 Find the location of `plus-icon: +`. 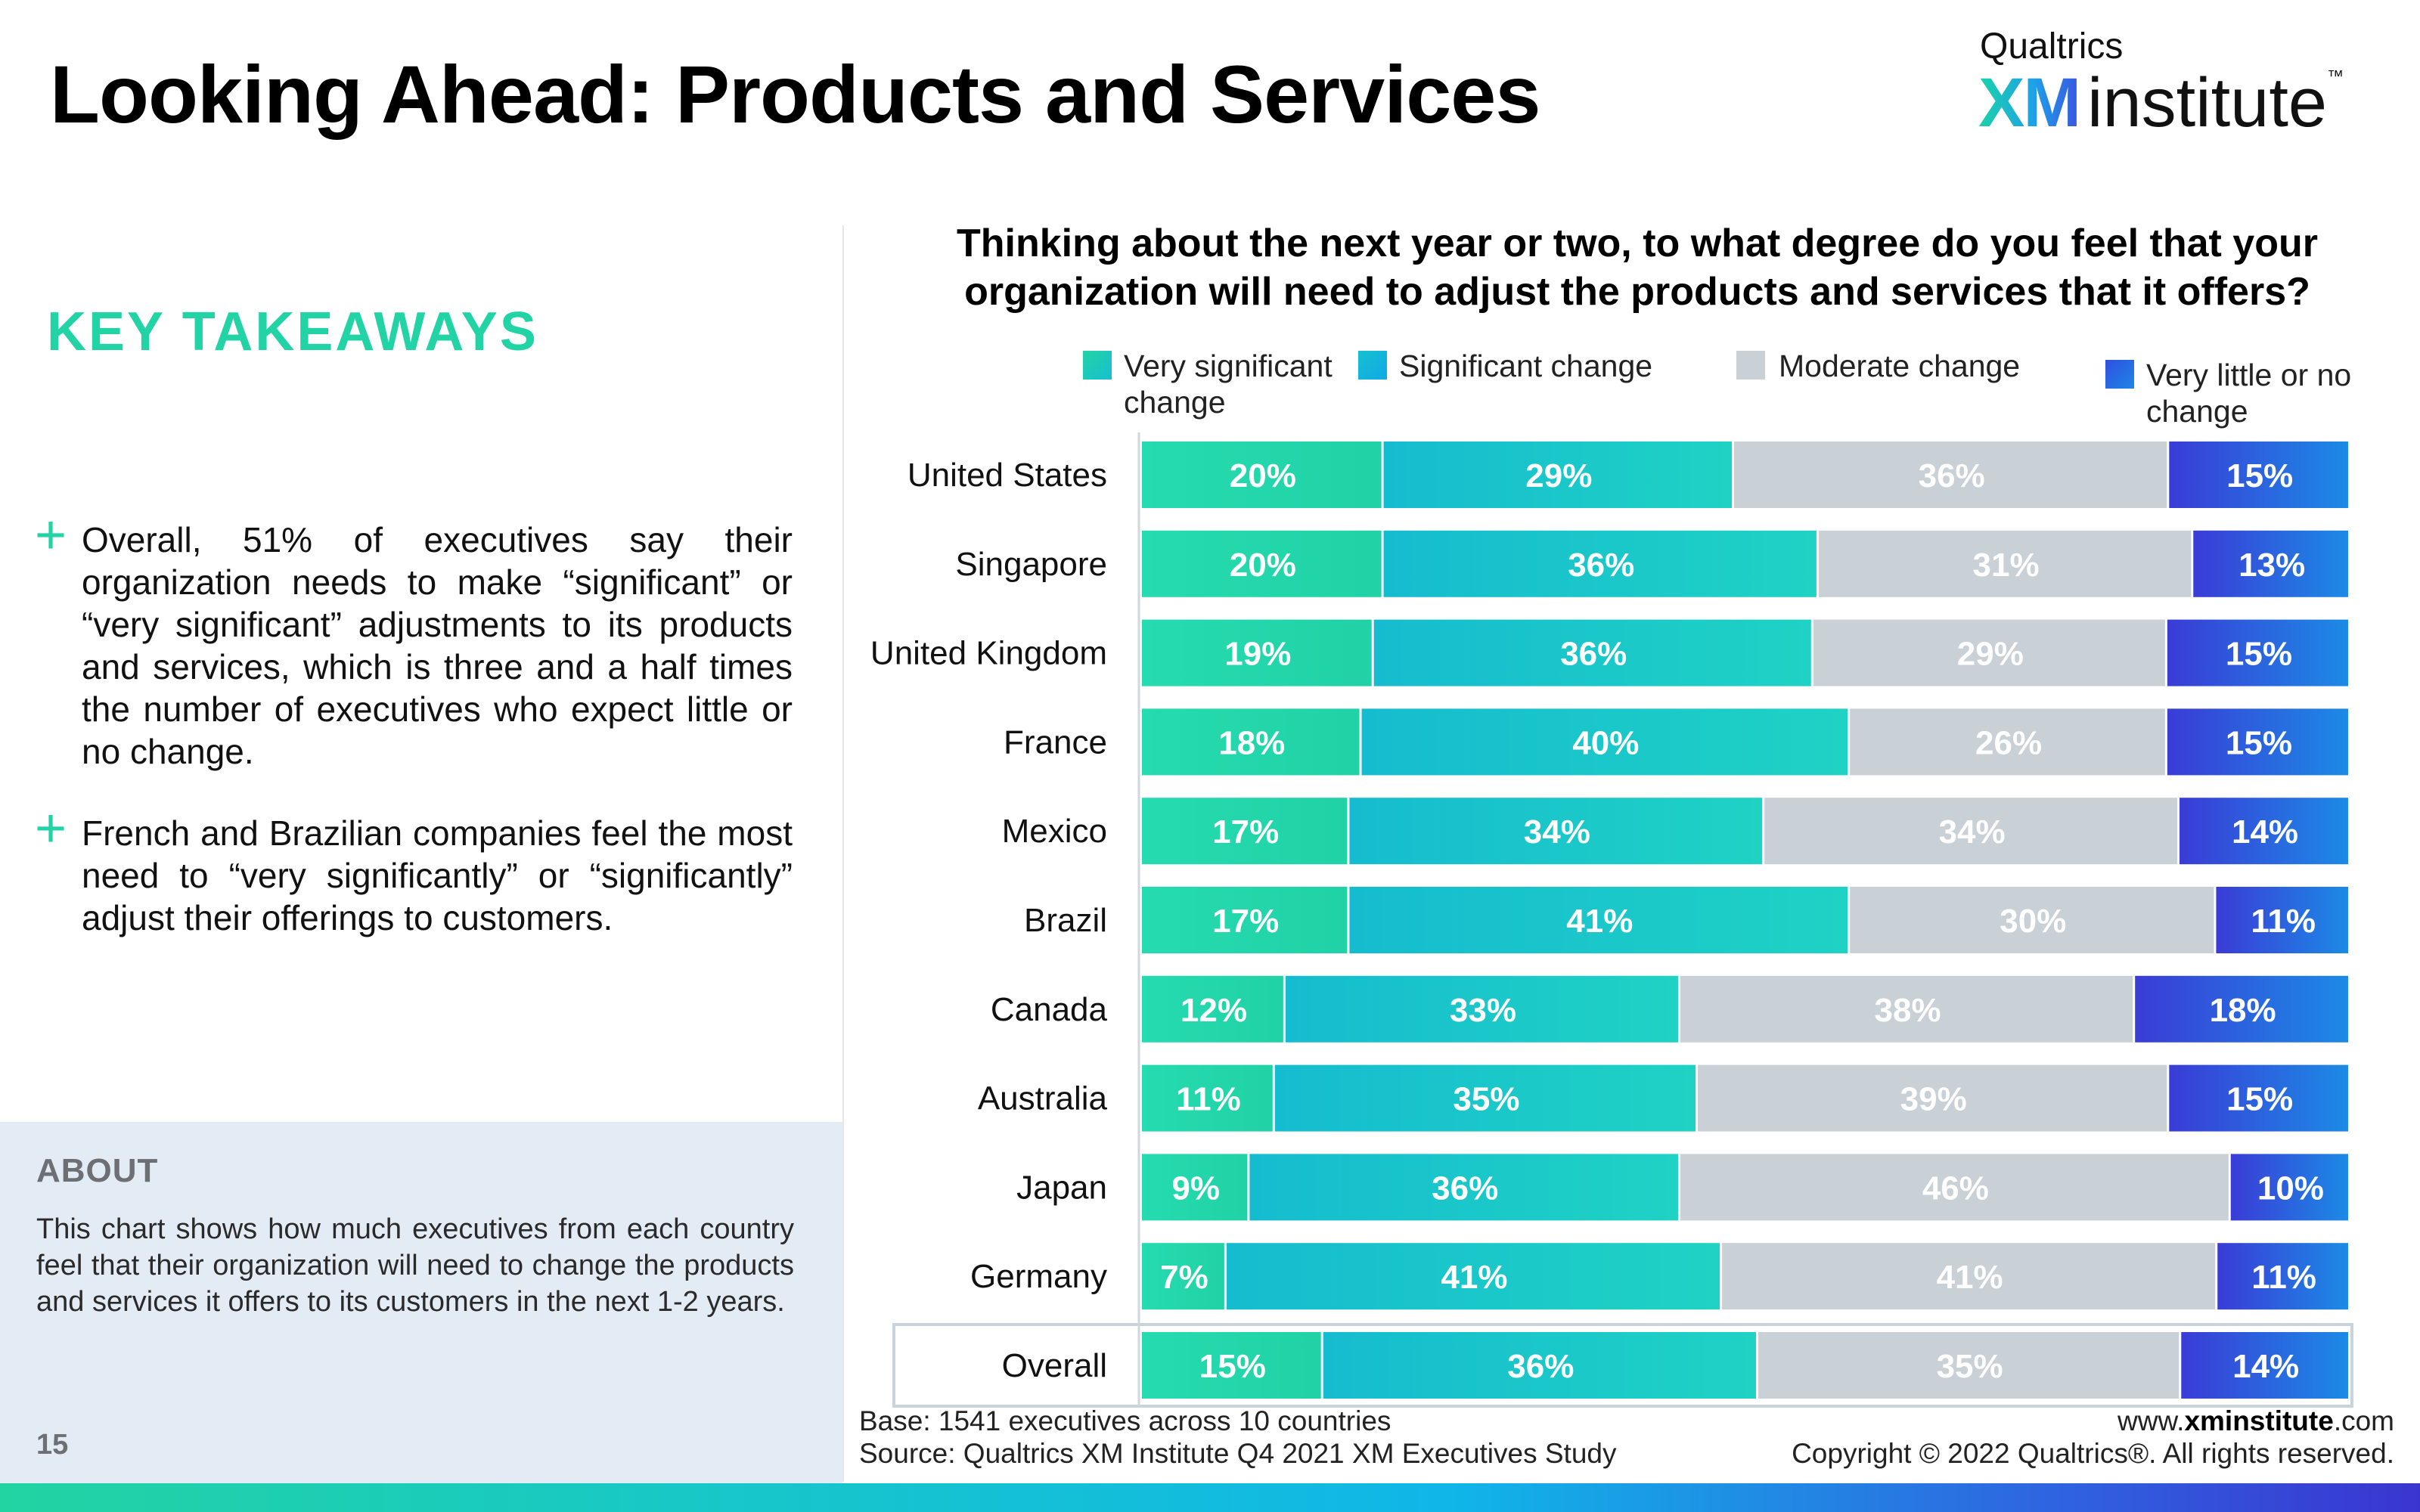

plus-icon: + is located at coordinates (51, 829).